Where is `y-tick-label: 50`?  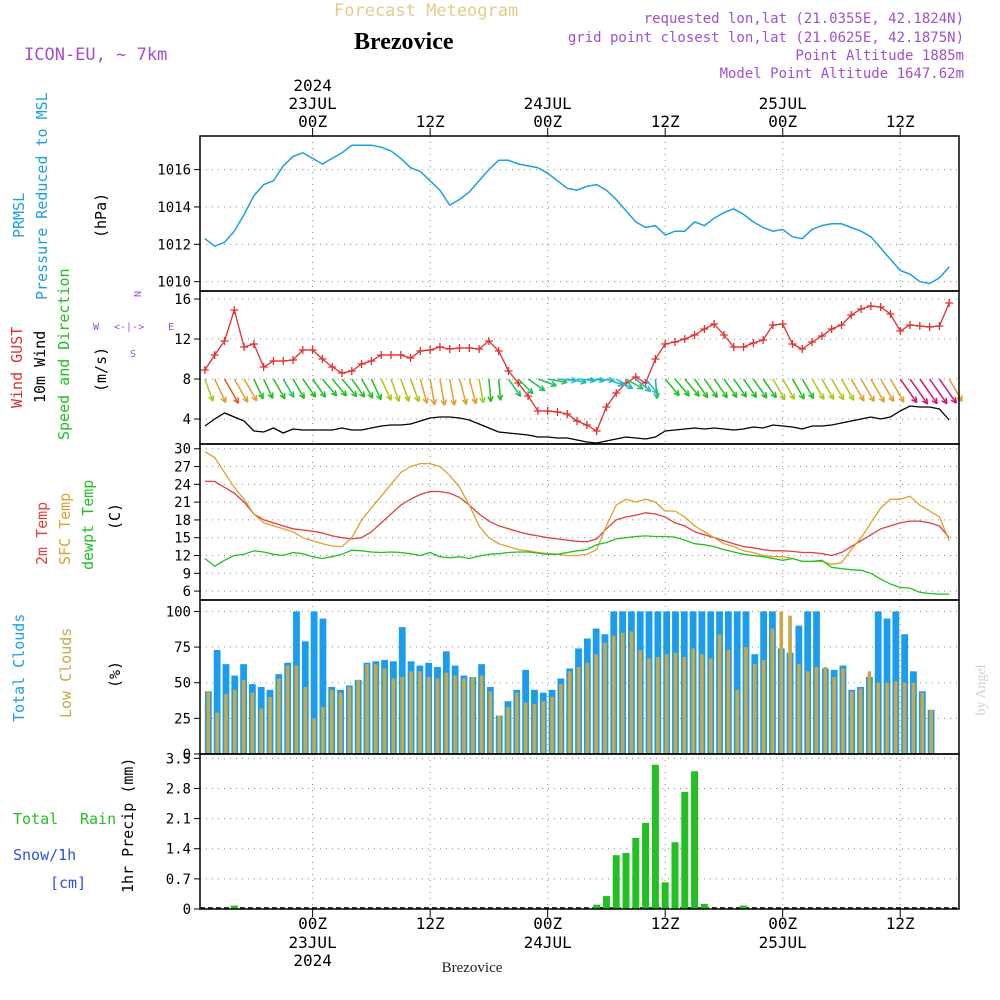 y-tick-label: 50 is located at coordinates (182, 684).